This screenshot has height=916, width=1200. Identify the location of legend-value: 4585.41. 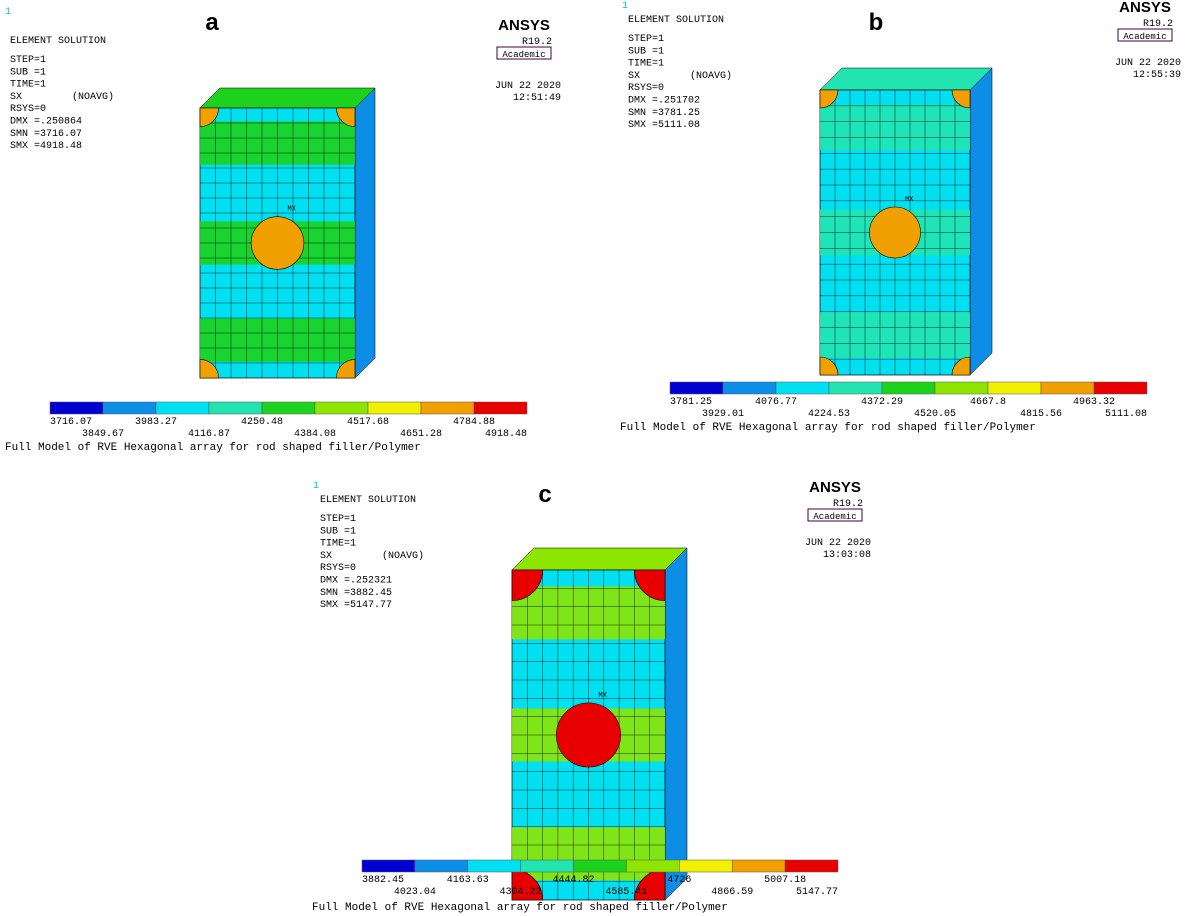
(626, 892).